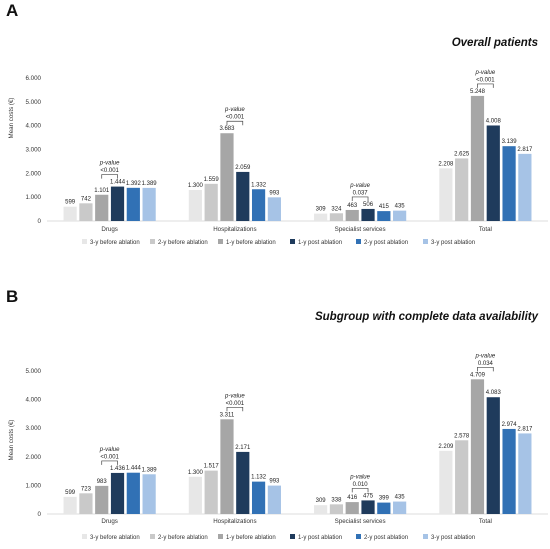  What do you see at coordinates (494, 393) in the screenshot?
I see `bar-value-label: 4.083` at bounding box center [494, 393].